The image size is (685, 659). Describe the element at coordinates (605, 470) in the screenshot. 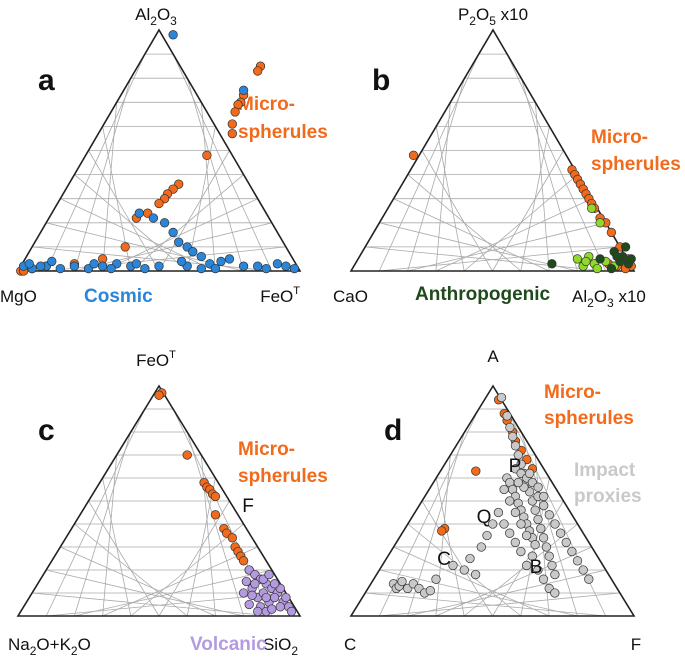

I see `annotation-impact: Impact` at that location.